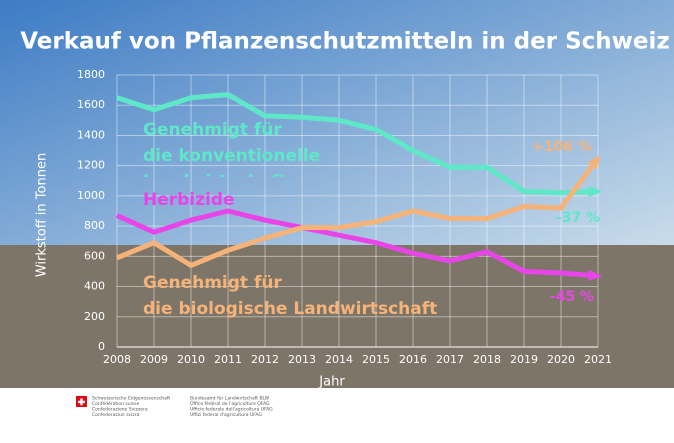 The height and width of the screenshot is (443, 674). I want to click on y-tick-label: 800, so click(94, 225).